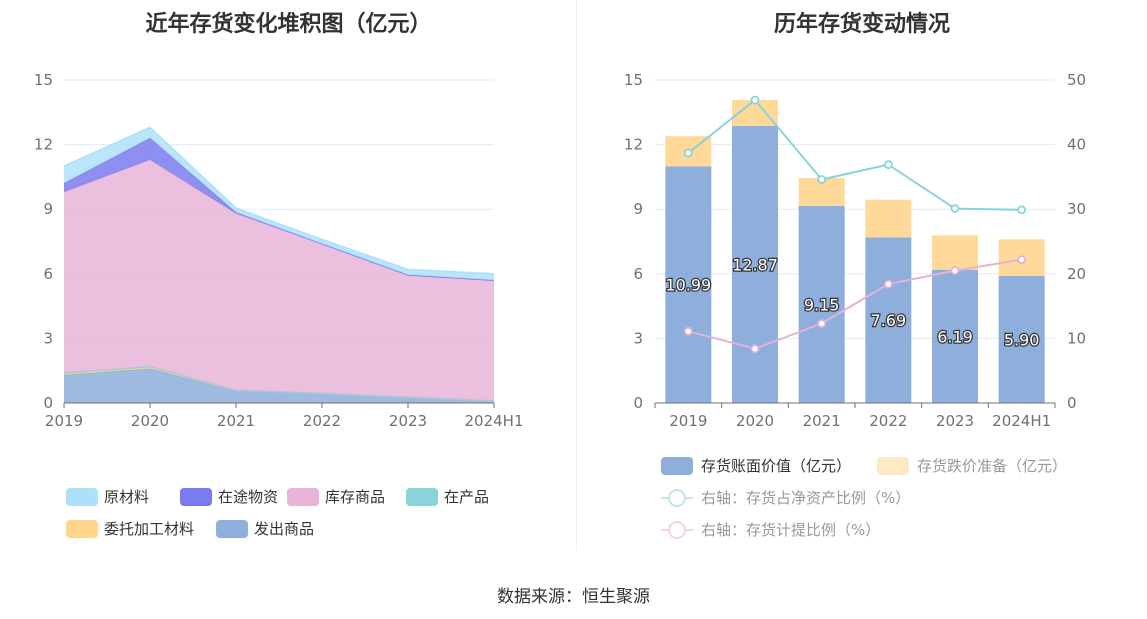 This screenshot has width=1147, height=619. I want to click on legend-label: 存货账面价值（亿元）, so click(776, 466).